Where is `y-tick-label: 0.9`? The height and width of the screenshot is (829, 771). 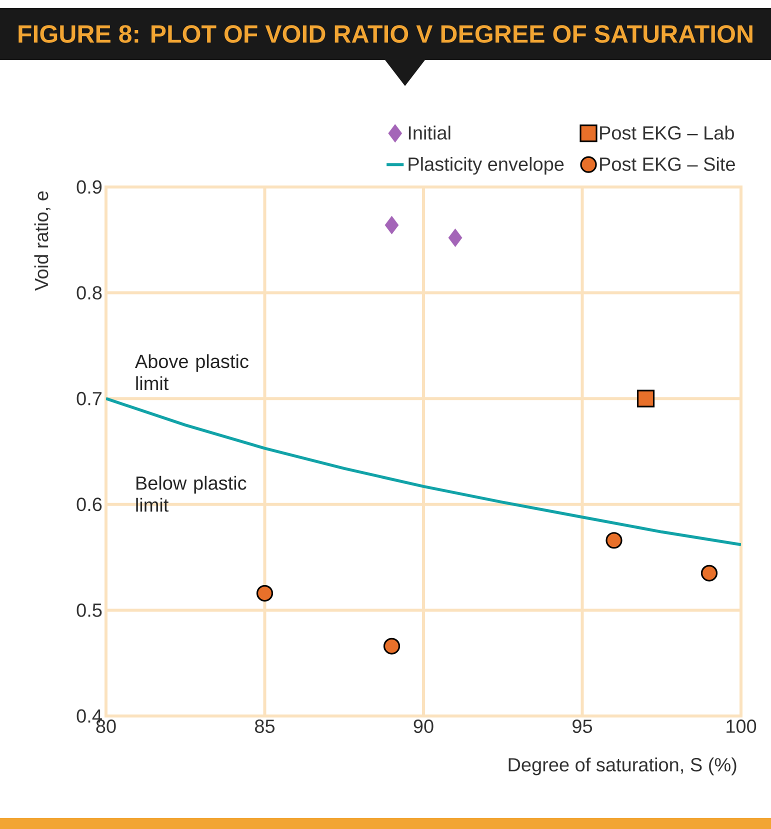
y-tick-label: 0.9 is located at coordinates (89, 187).